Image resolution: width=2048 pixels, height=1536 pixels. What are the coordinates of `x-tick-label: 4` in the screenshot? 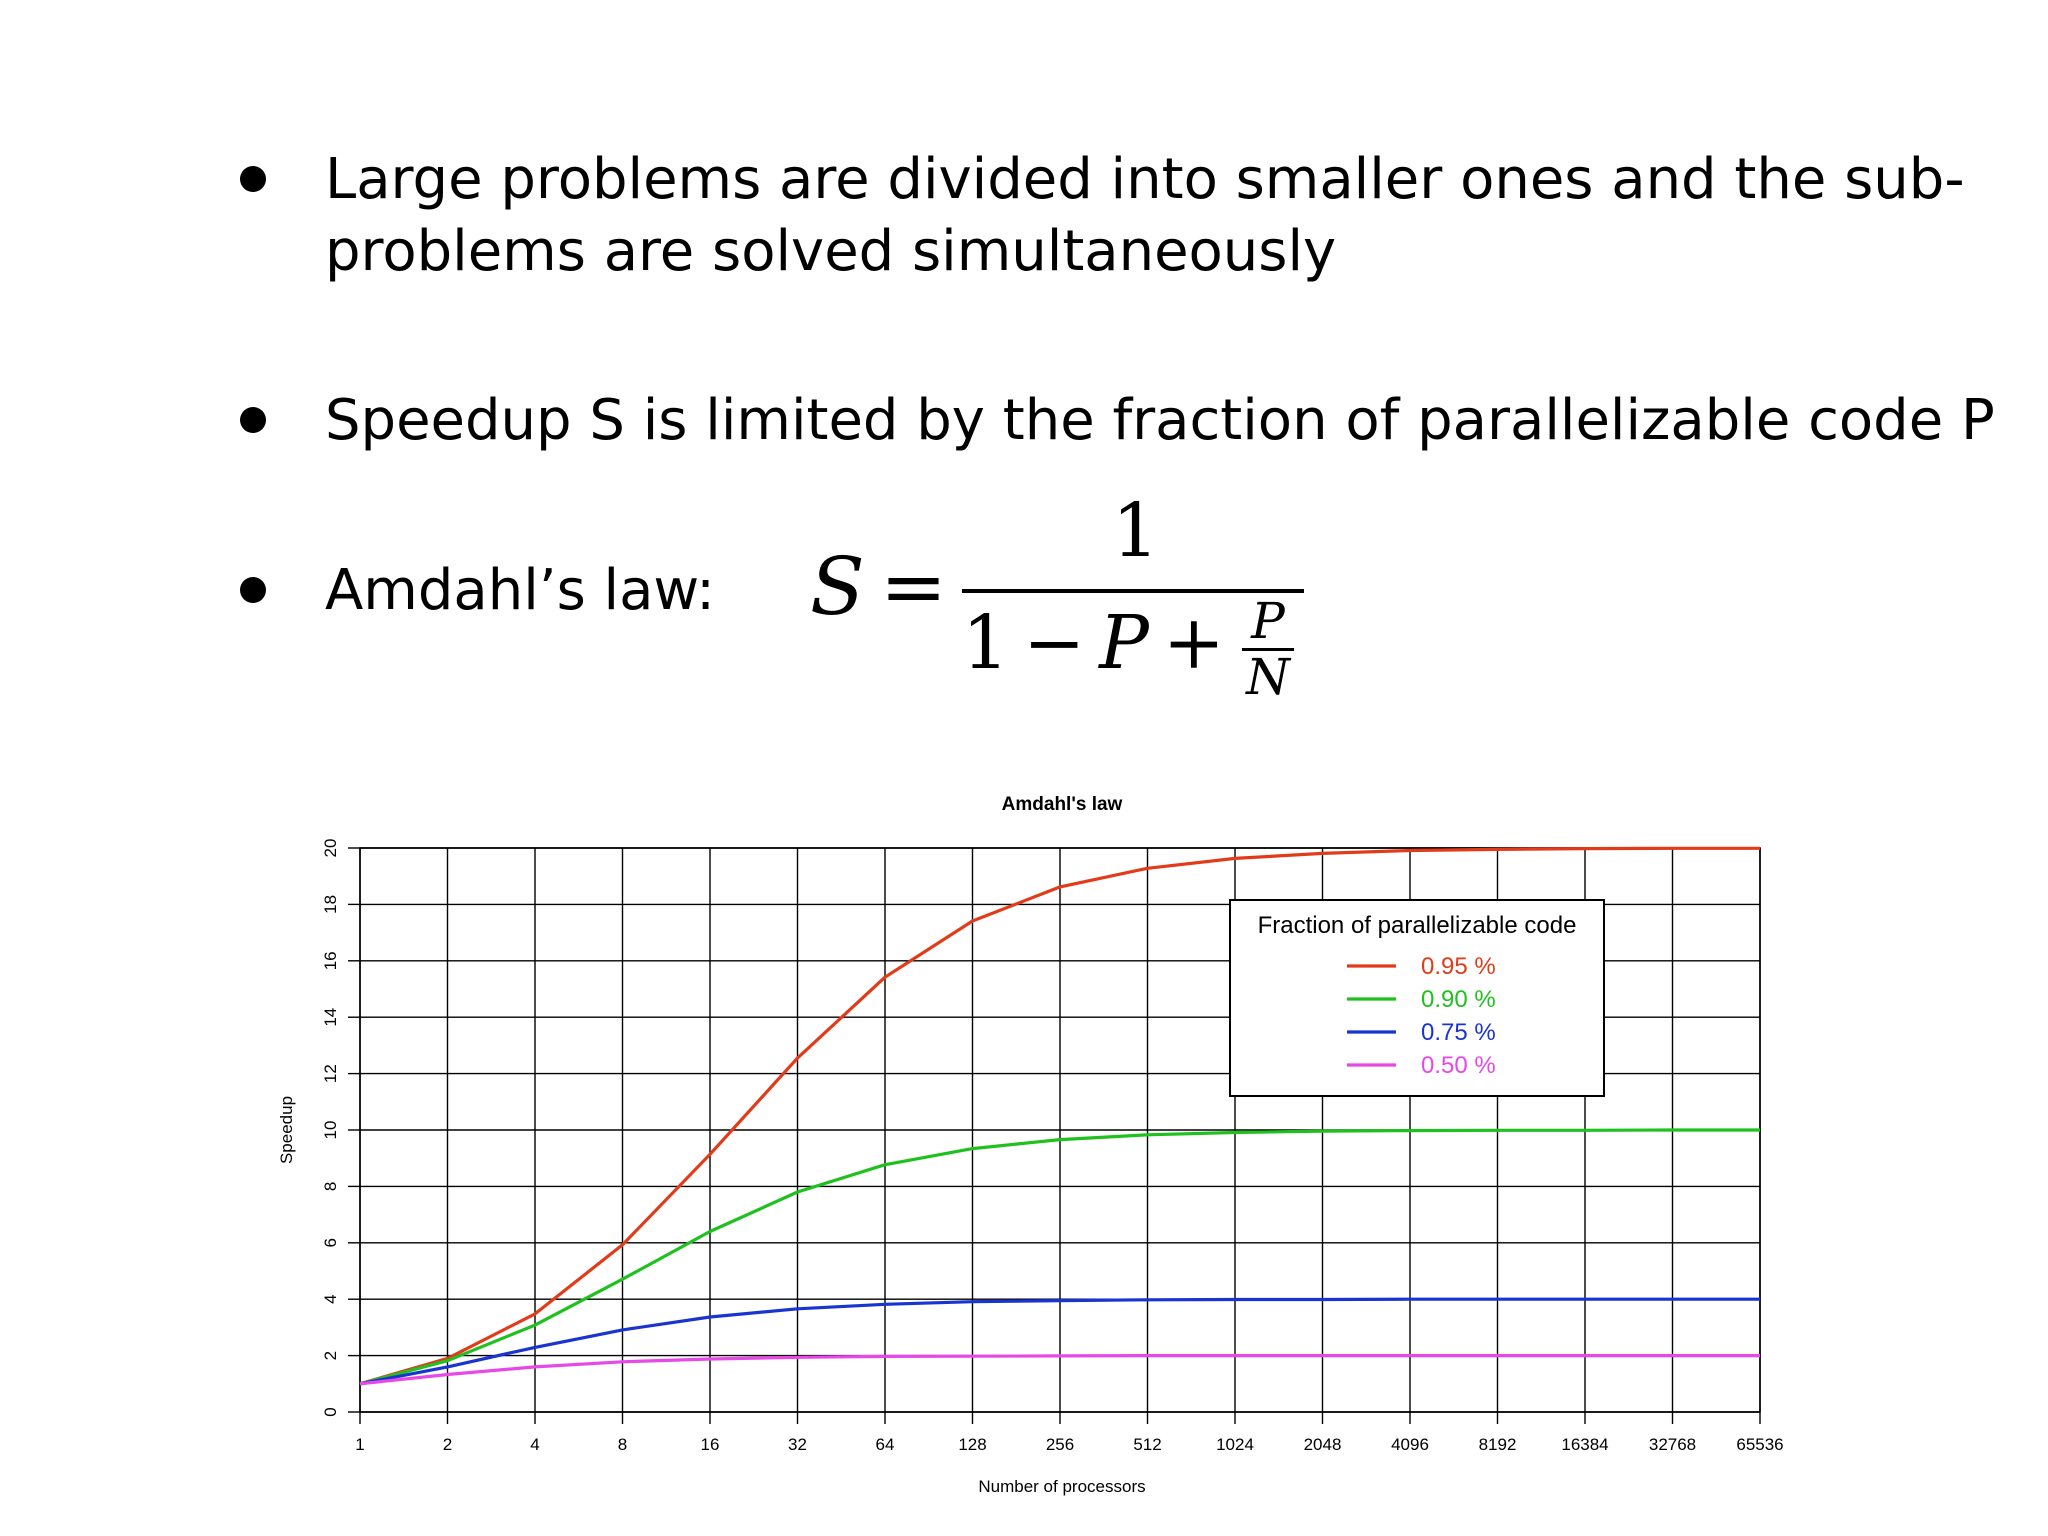 It's located at (534, 1444).